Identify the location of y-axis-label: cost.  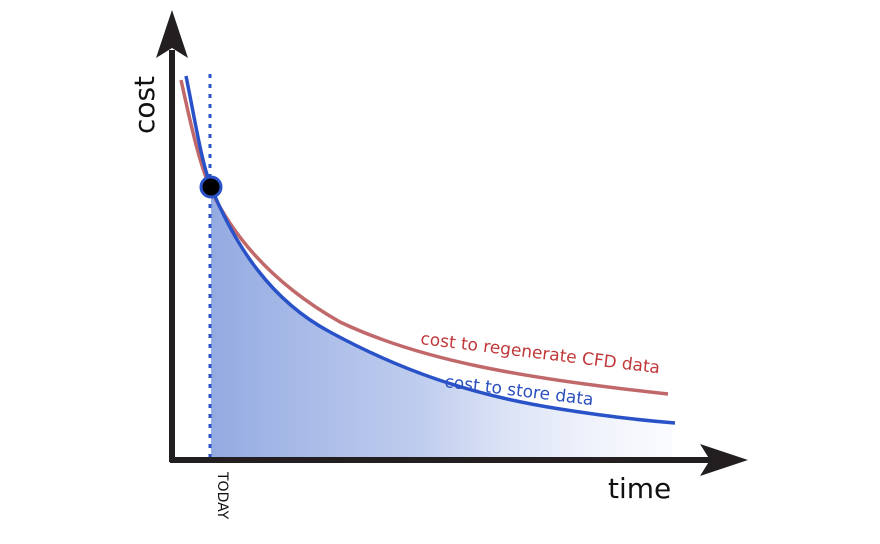
(144, 105).